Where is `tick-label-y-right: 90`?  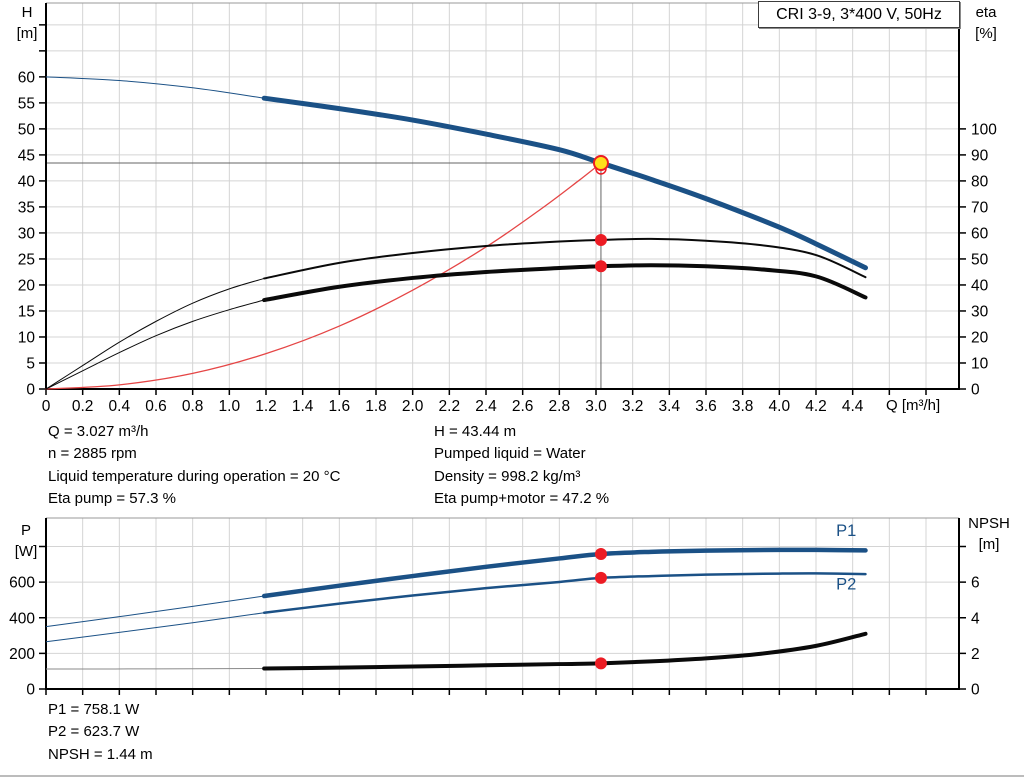
tick-label-y-right: 90 is located at coordinates (980, 155).